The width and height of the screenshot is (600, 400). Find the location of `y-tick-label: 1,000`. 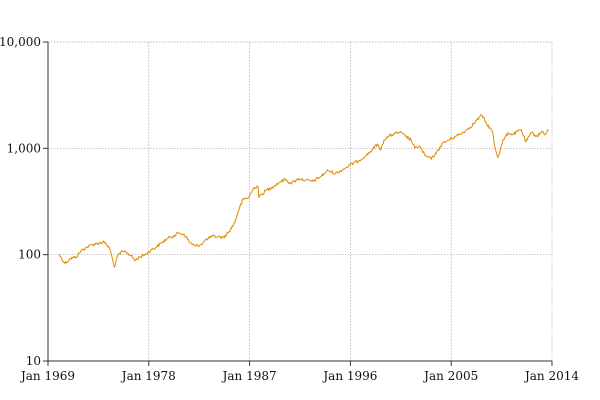

y-tick-label: 1,000 is located at coordinates (24, 148).